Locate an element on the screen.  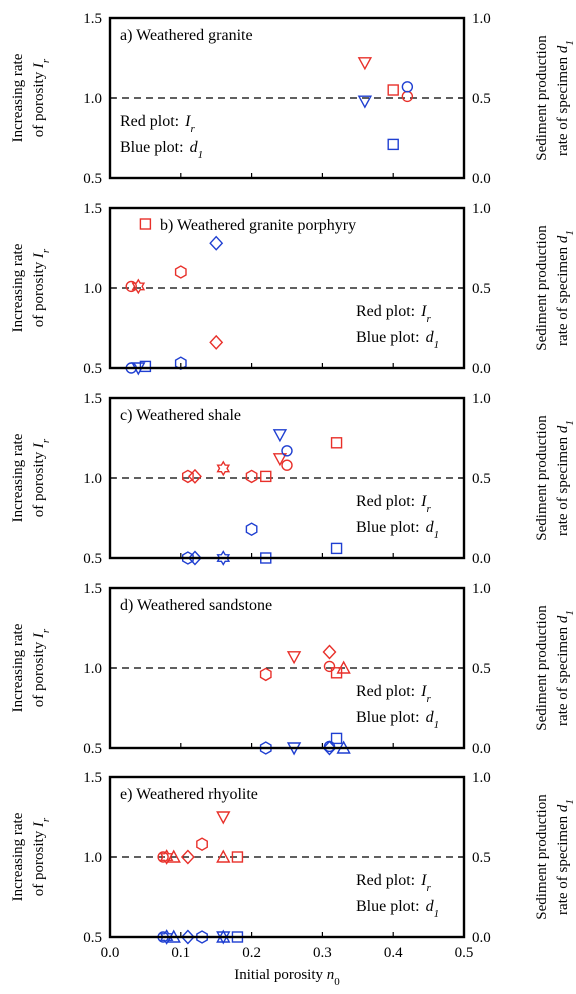
x-tick-label: 0.4 is located at coordinates (393, 953).